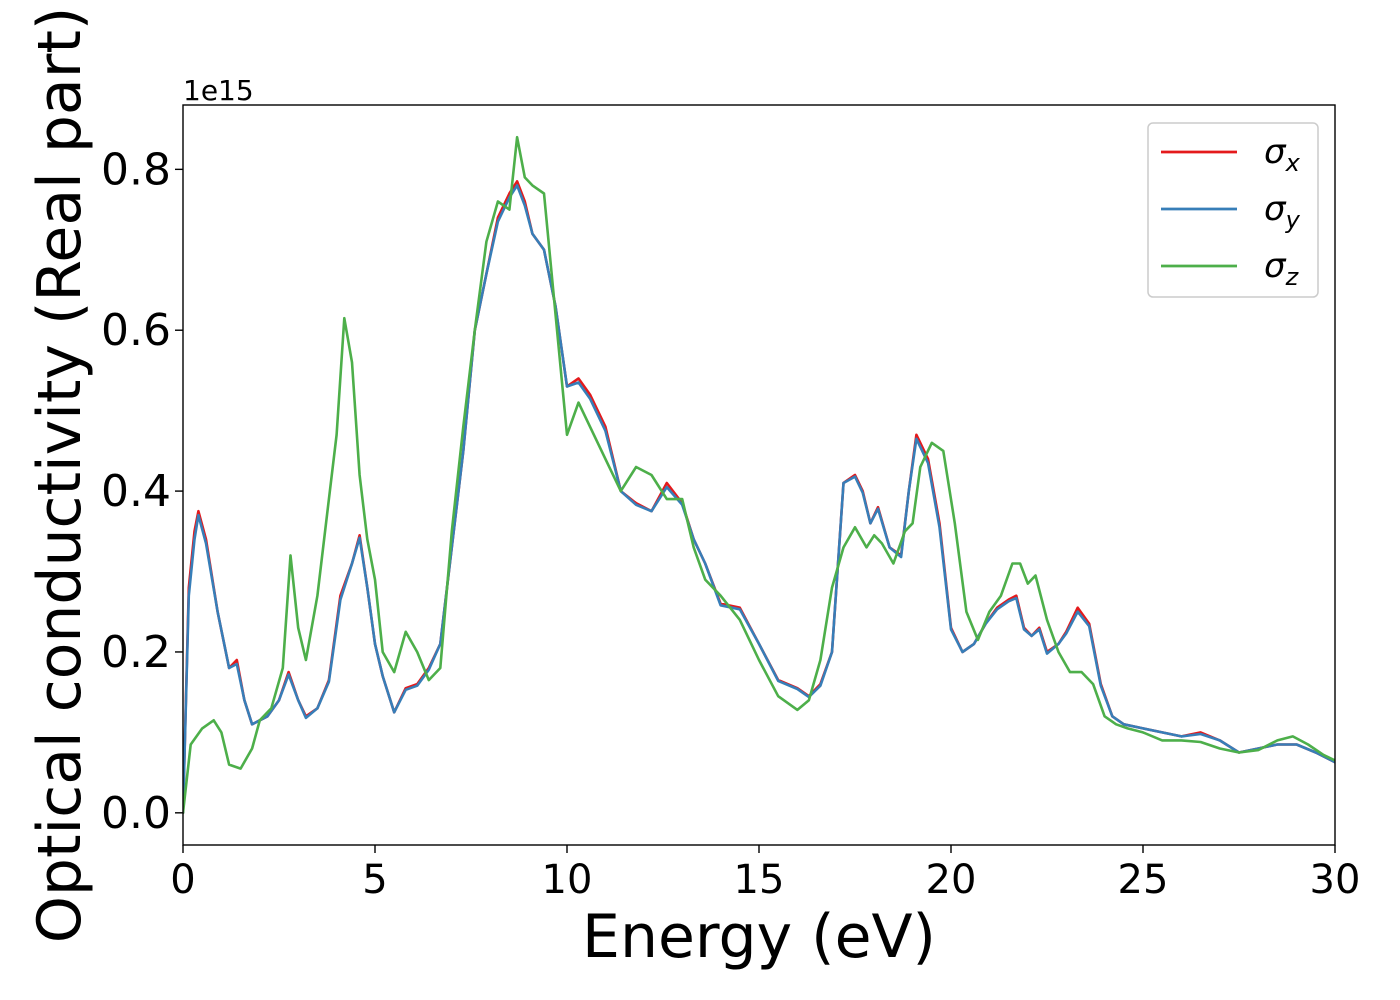 This screenshot has width=1400, height=1000. What do you see at coordinates (374, 880) in the screenshot?
I see `x-tick-label: 5` at bounding box center [374, 880].